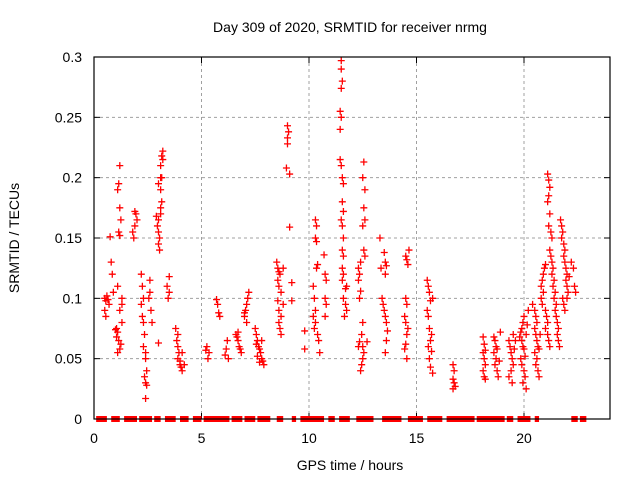  I want to click on x-tick-label: 20, so click(524, 438).